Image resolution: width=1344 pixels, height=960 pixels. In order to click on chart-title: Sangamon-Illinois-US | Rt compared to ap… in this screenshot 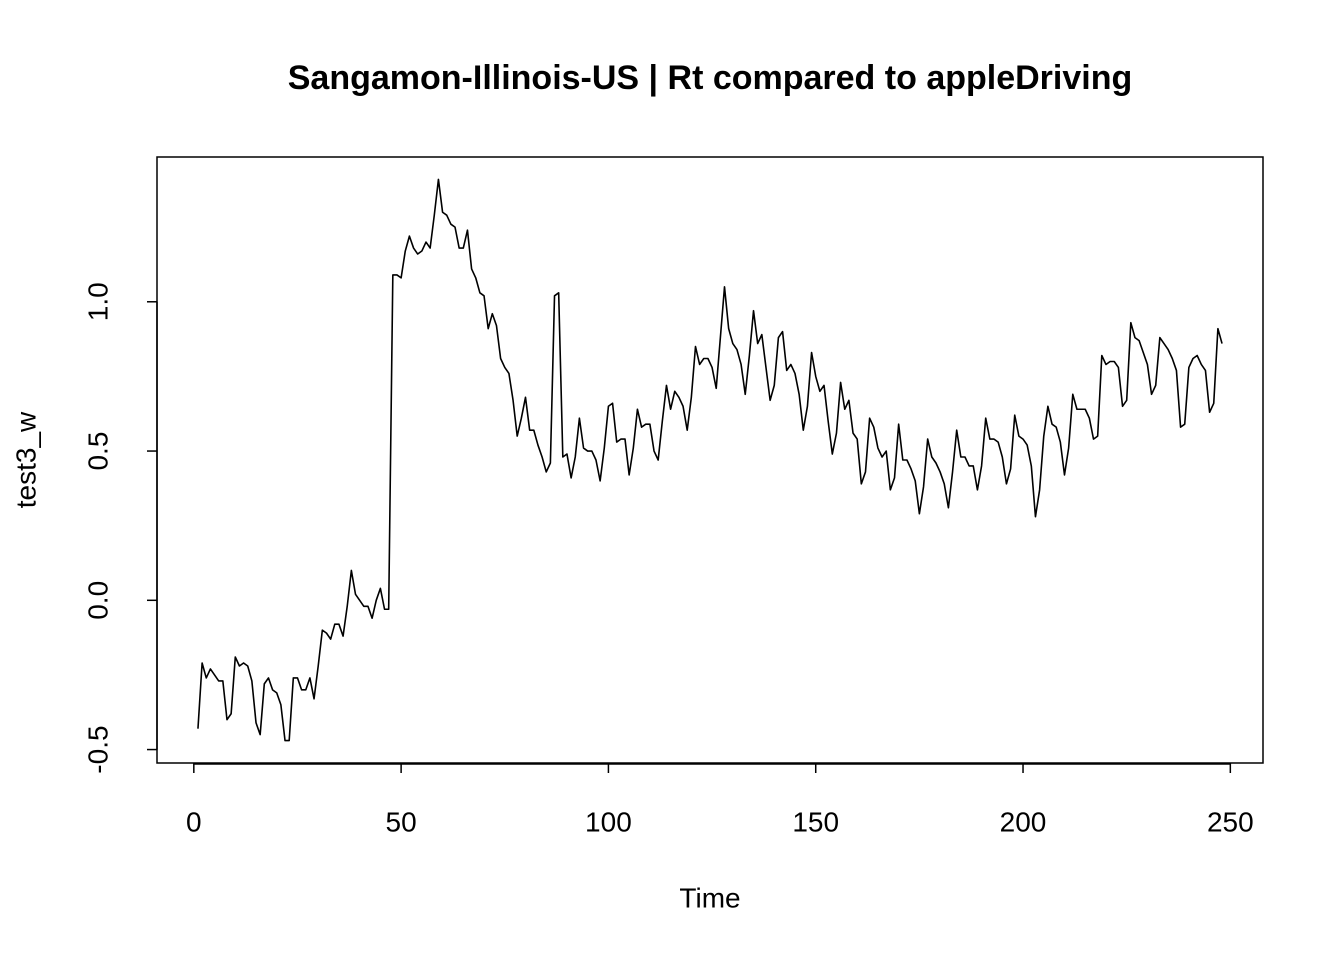, I will do `click(710, 78)`.